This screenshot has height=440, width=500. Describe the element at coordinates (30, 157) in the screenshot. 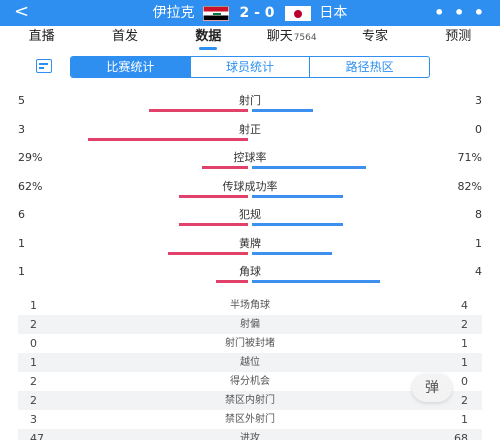

I see `home-stat-value: 29%` at that location.